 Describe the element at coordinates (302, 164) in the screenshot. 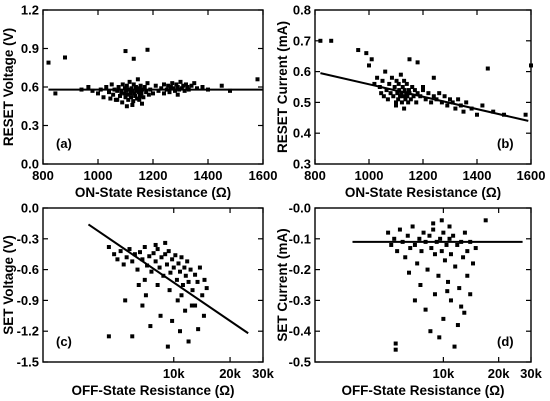

I see `y-tick-label: 0.3` at that location.